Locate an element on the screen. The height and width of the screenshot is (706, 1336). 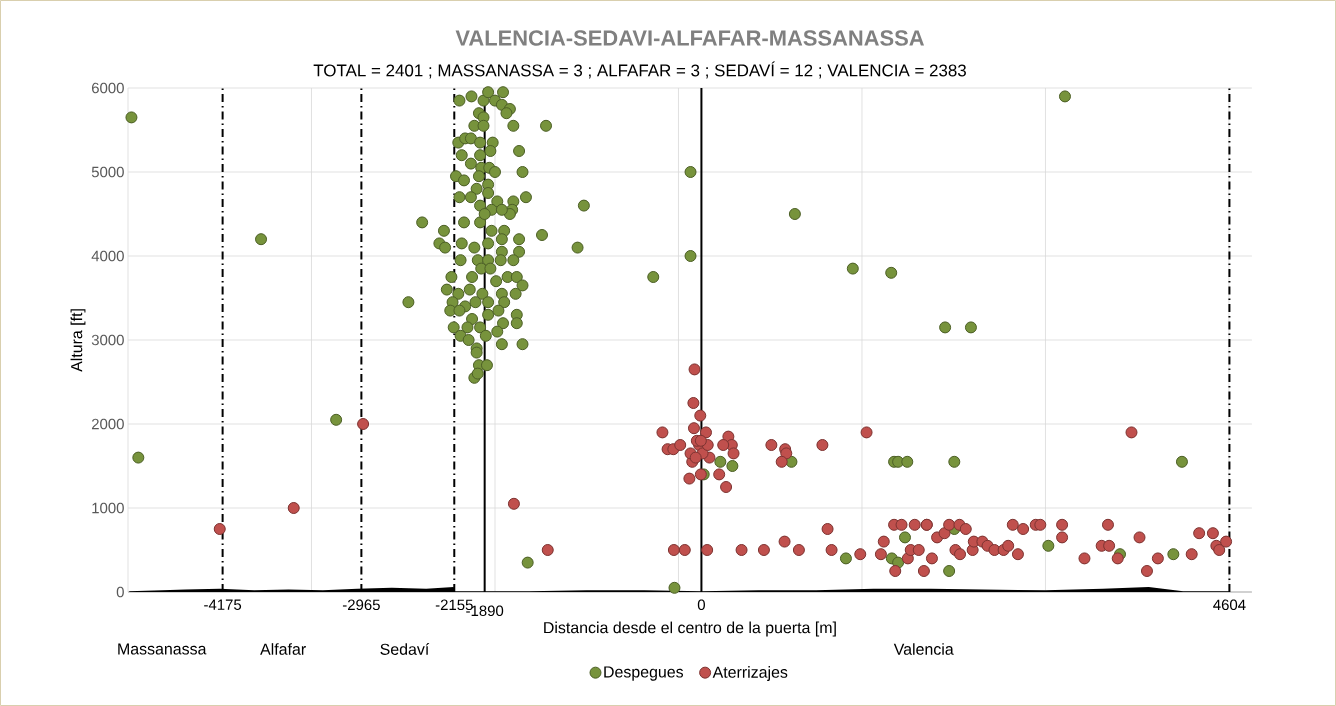
y-tick-label: 5000 is located at coordinates (107, 172).